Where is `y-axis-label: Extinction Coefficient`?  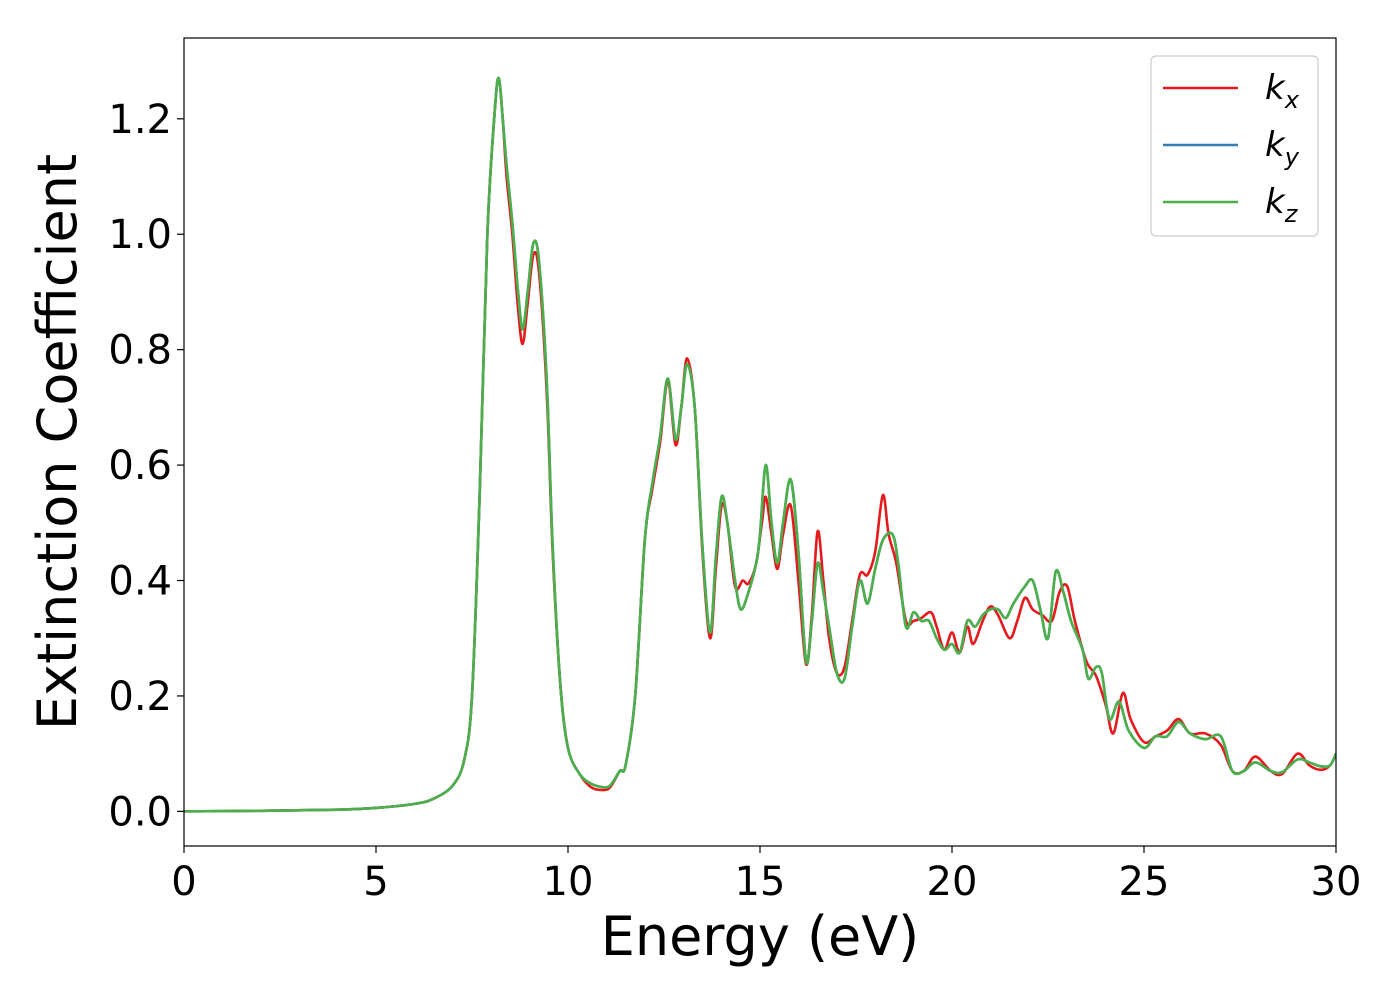 y-axis-label: Extinction Coefficient is located at coordinates (57, 442).